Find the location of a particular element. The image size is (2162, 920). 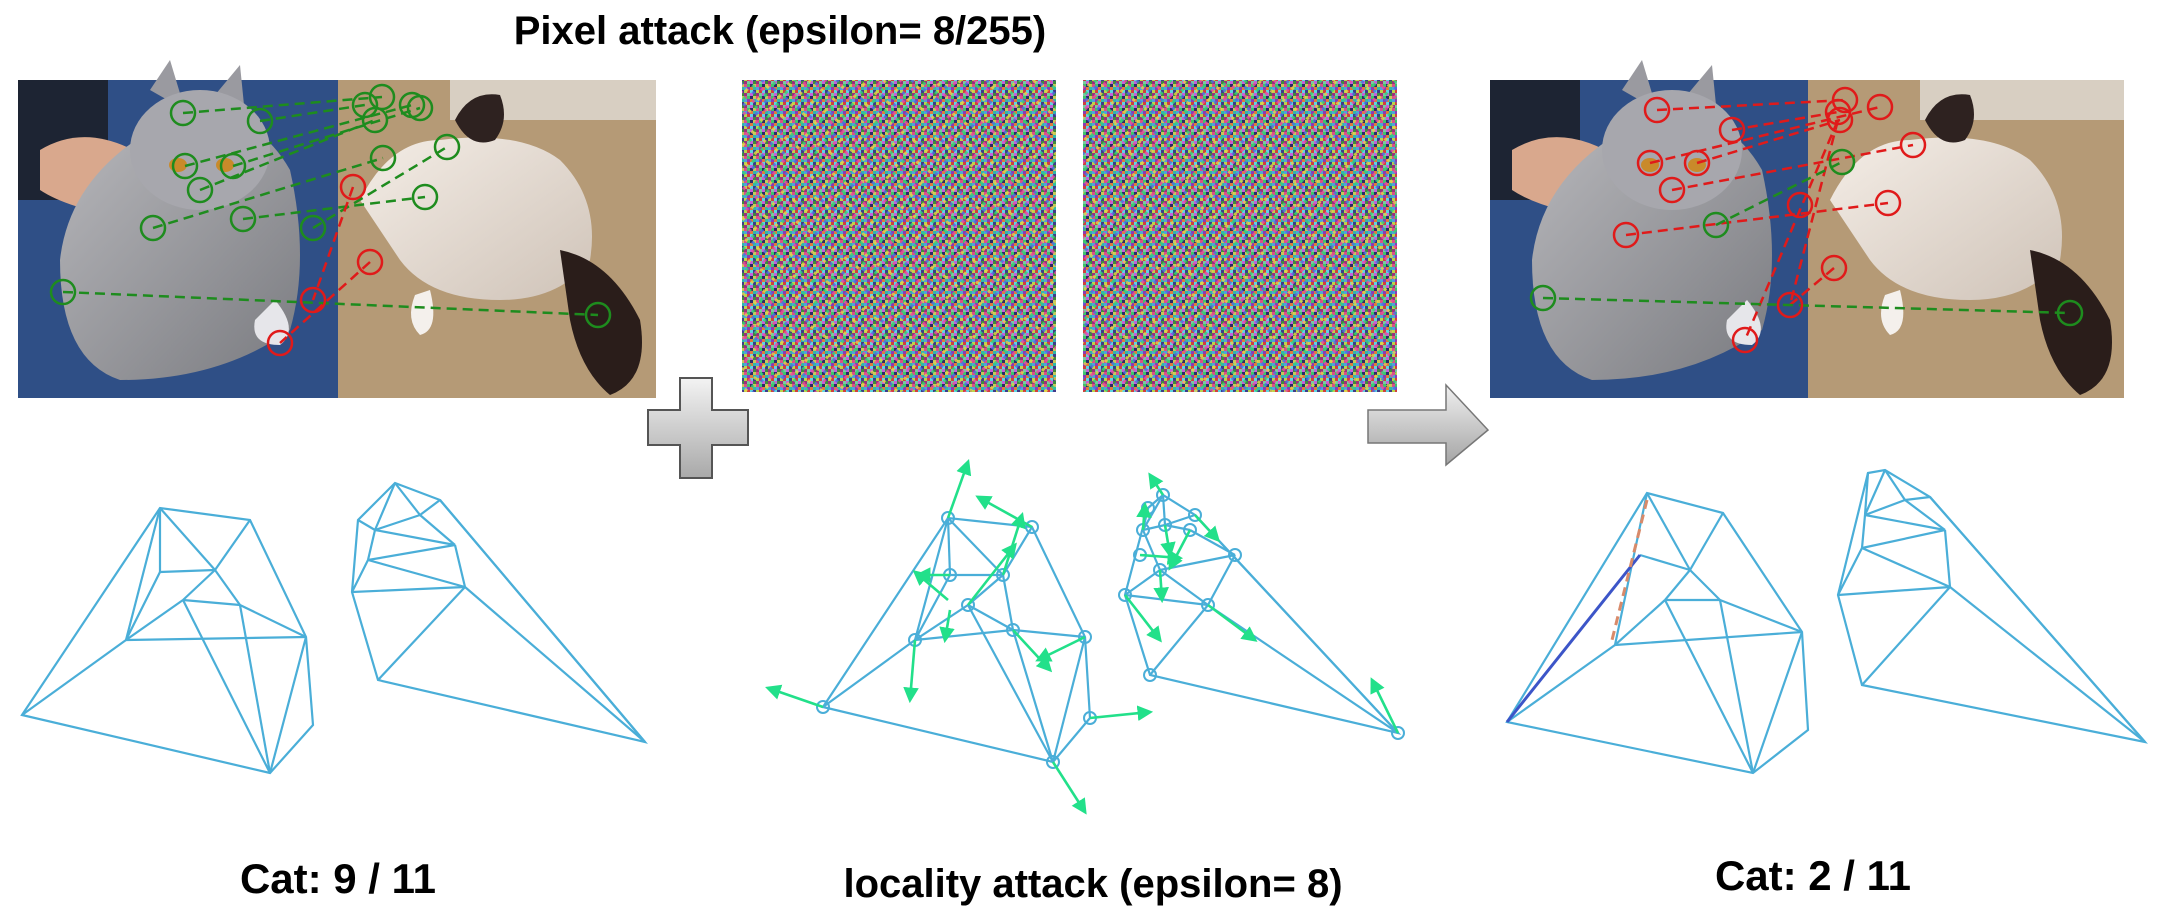

attack-mesh-right-nodes is located at coordinates (1261, 614).